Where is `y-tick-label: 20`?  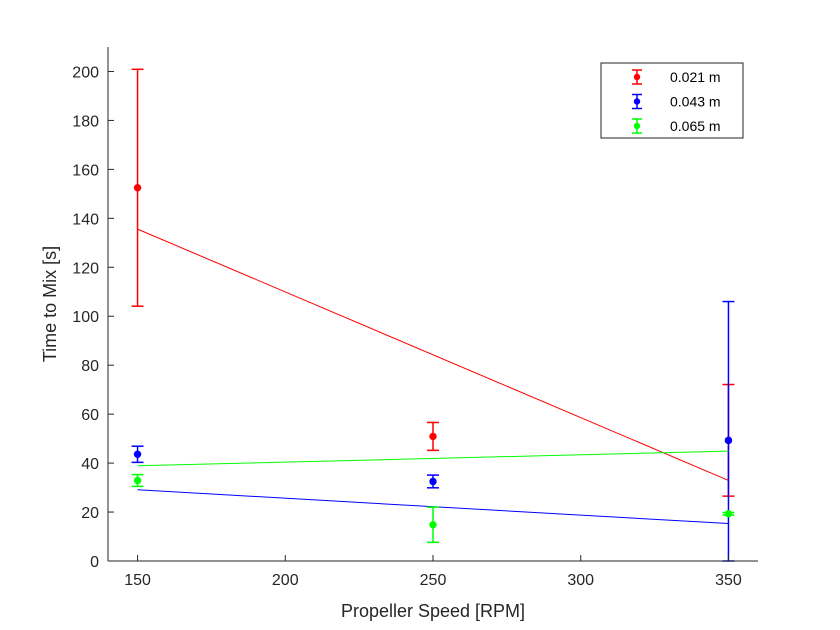
y-tick-label: 20 is located at coordinates (90, 513).